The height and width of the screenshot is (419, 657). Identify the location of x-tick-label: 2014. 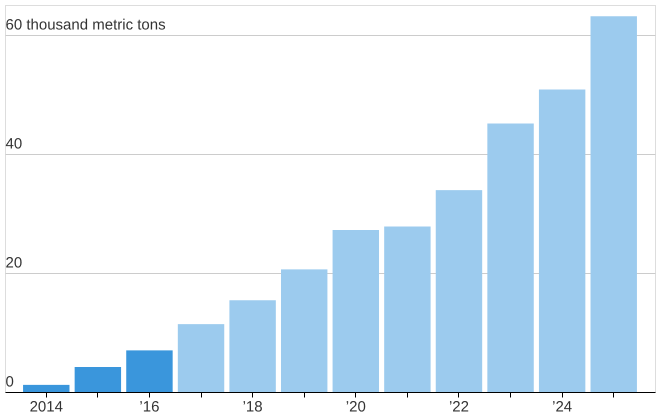
(46, 407).